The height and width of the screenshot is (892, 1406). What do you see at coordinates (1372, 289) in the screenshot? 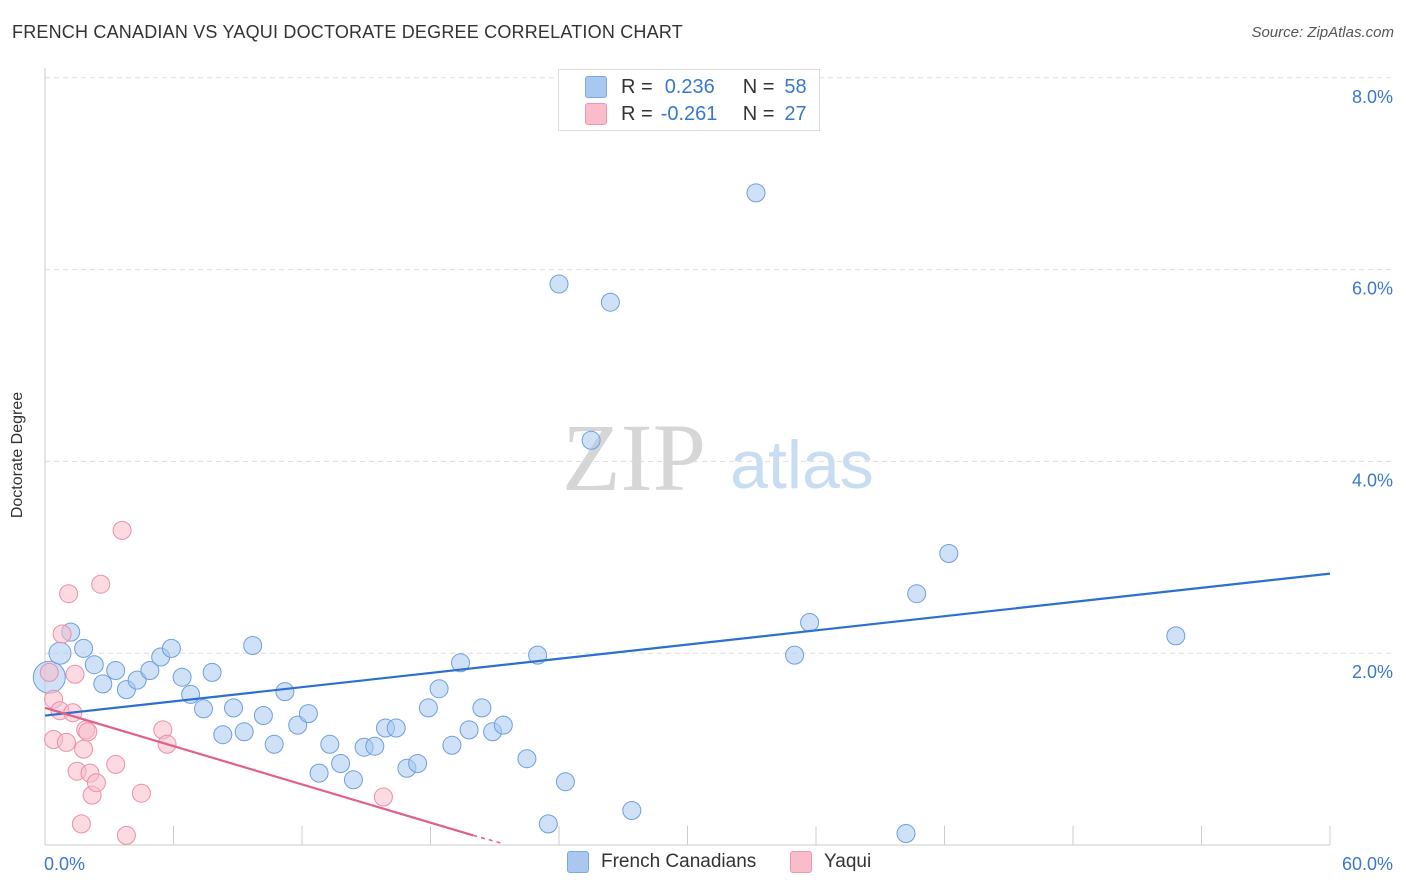
I see `y-tick-label: 6.0%` at bounding box center [1372, 289].